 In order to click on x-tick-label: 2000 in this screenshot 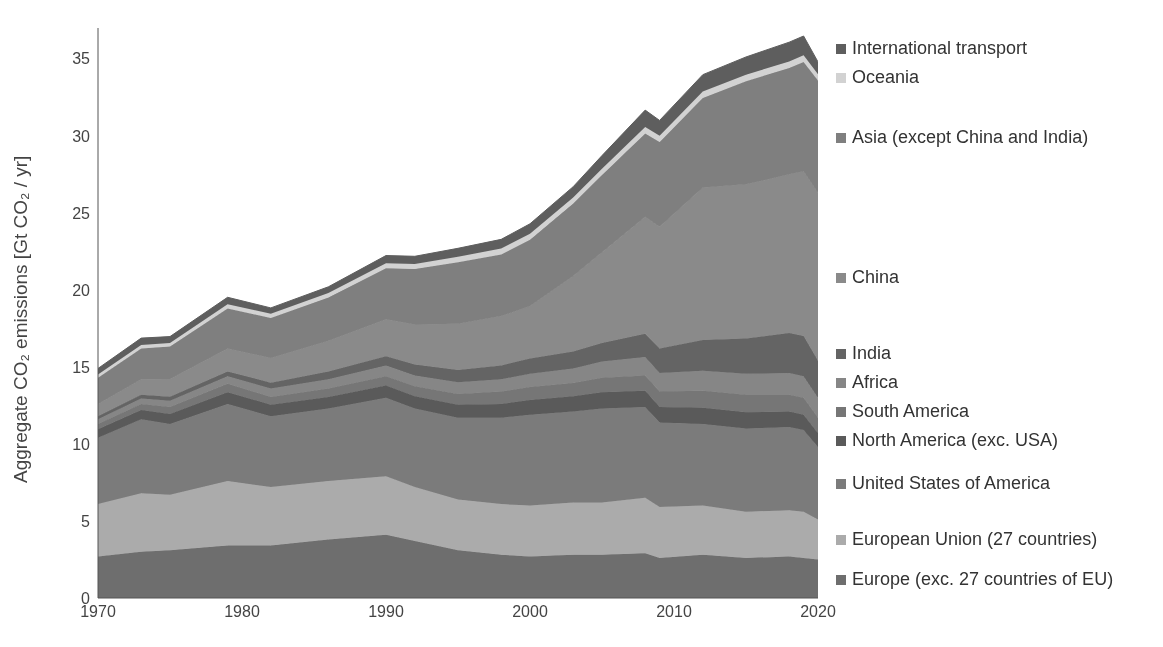, I will do `click(530, 612)`.